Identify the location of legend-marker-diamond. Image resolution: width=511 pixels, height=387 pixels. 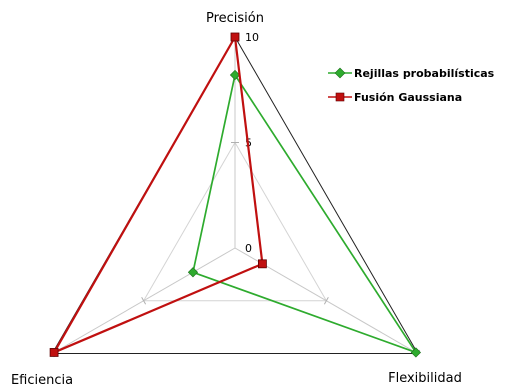
(340, 73).